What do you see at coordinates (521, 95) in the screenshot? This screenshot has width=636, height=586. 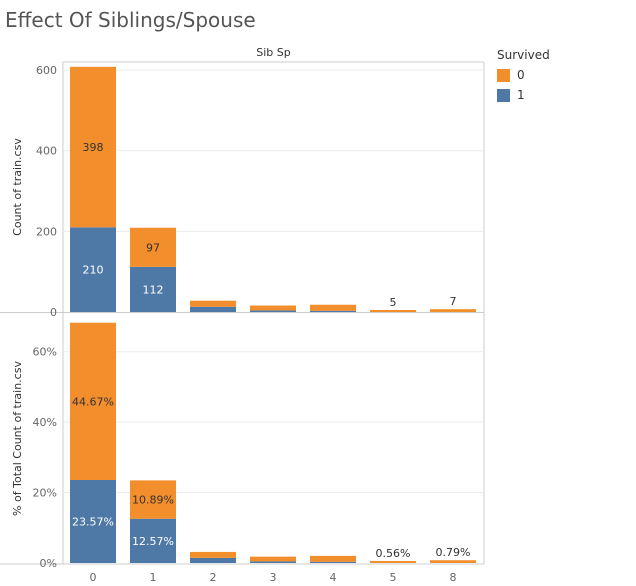 I see `legend-label-1: 1` at bounding box center [521, 95].